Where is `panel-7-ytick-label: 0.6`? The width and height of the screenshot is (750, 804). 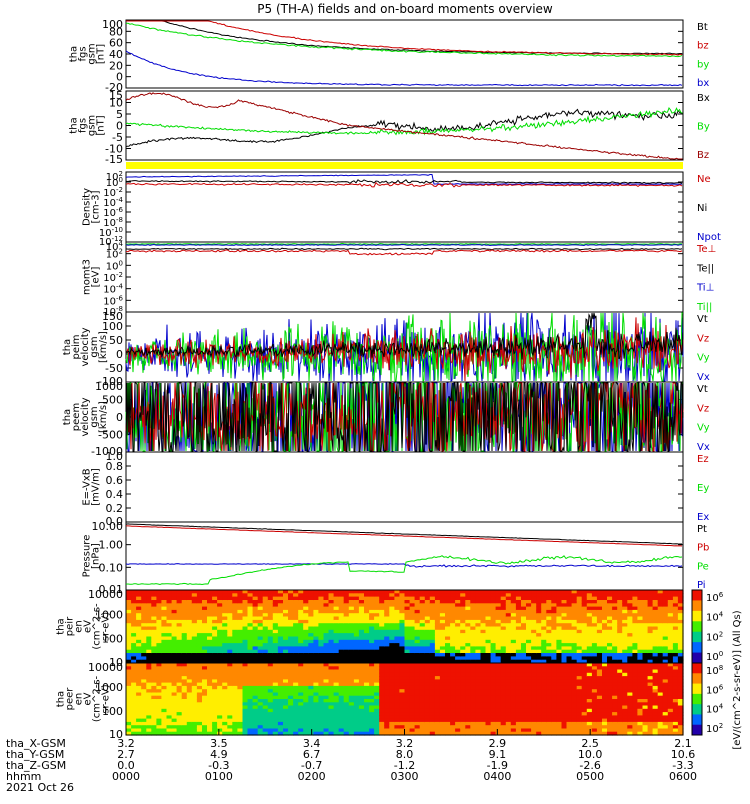 panel-7-ytick-label: 0.6 is located at coordinates (115, 480).